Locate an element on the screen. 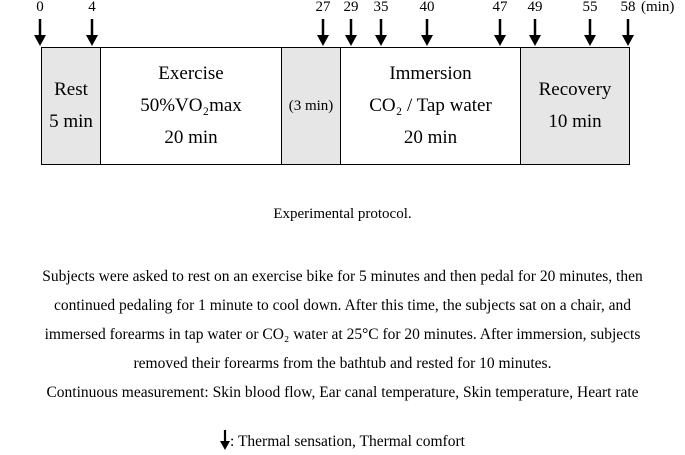 The image size is (685, 455). segment-rest-title: Rest is located at coordinates (71, 89).